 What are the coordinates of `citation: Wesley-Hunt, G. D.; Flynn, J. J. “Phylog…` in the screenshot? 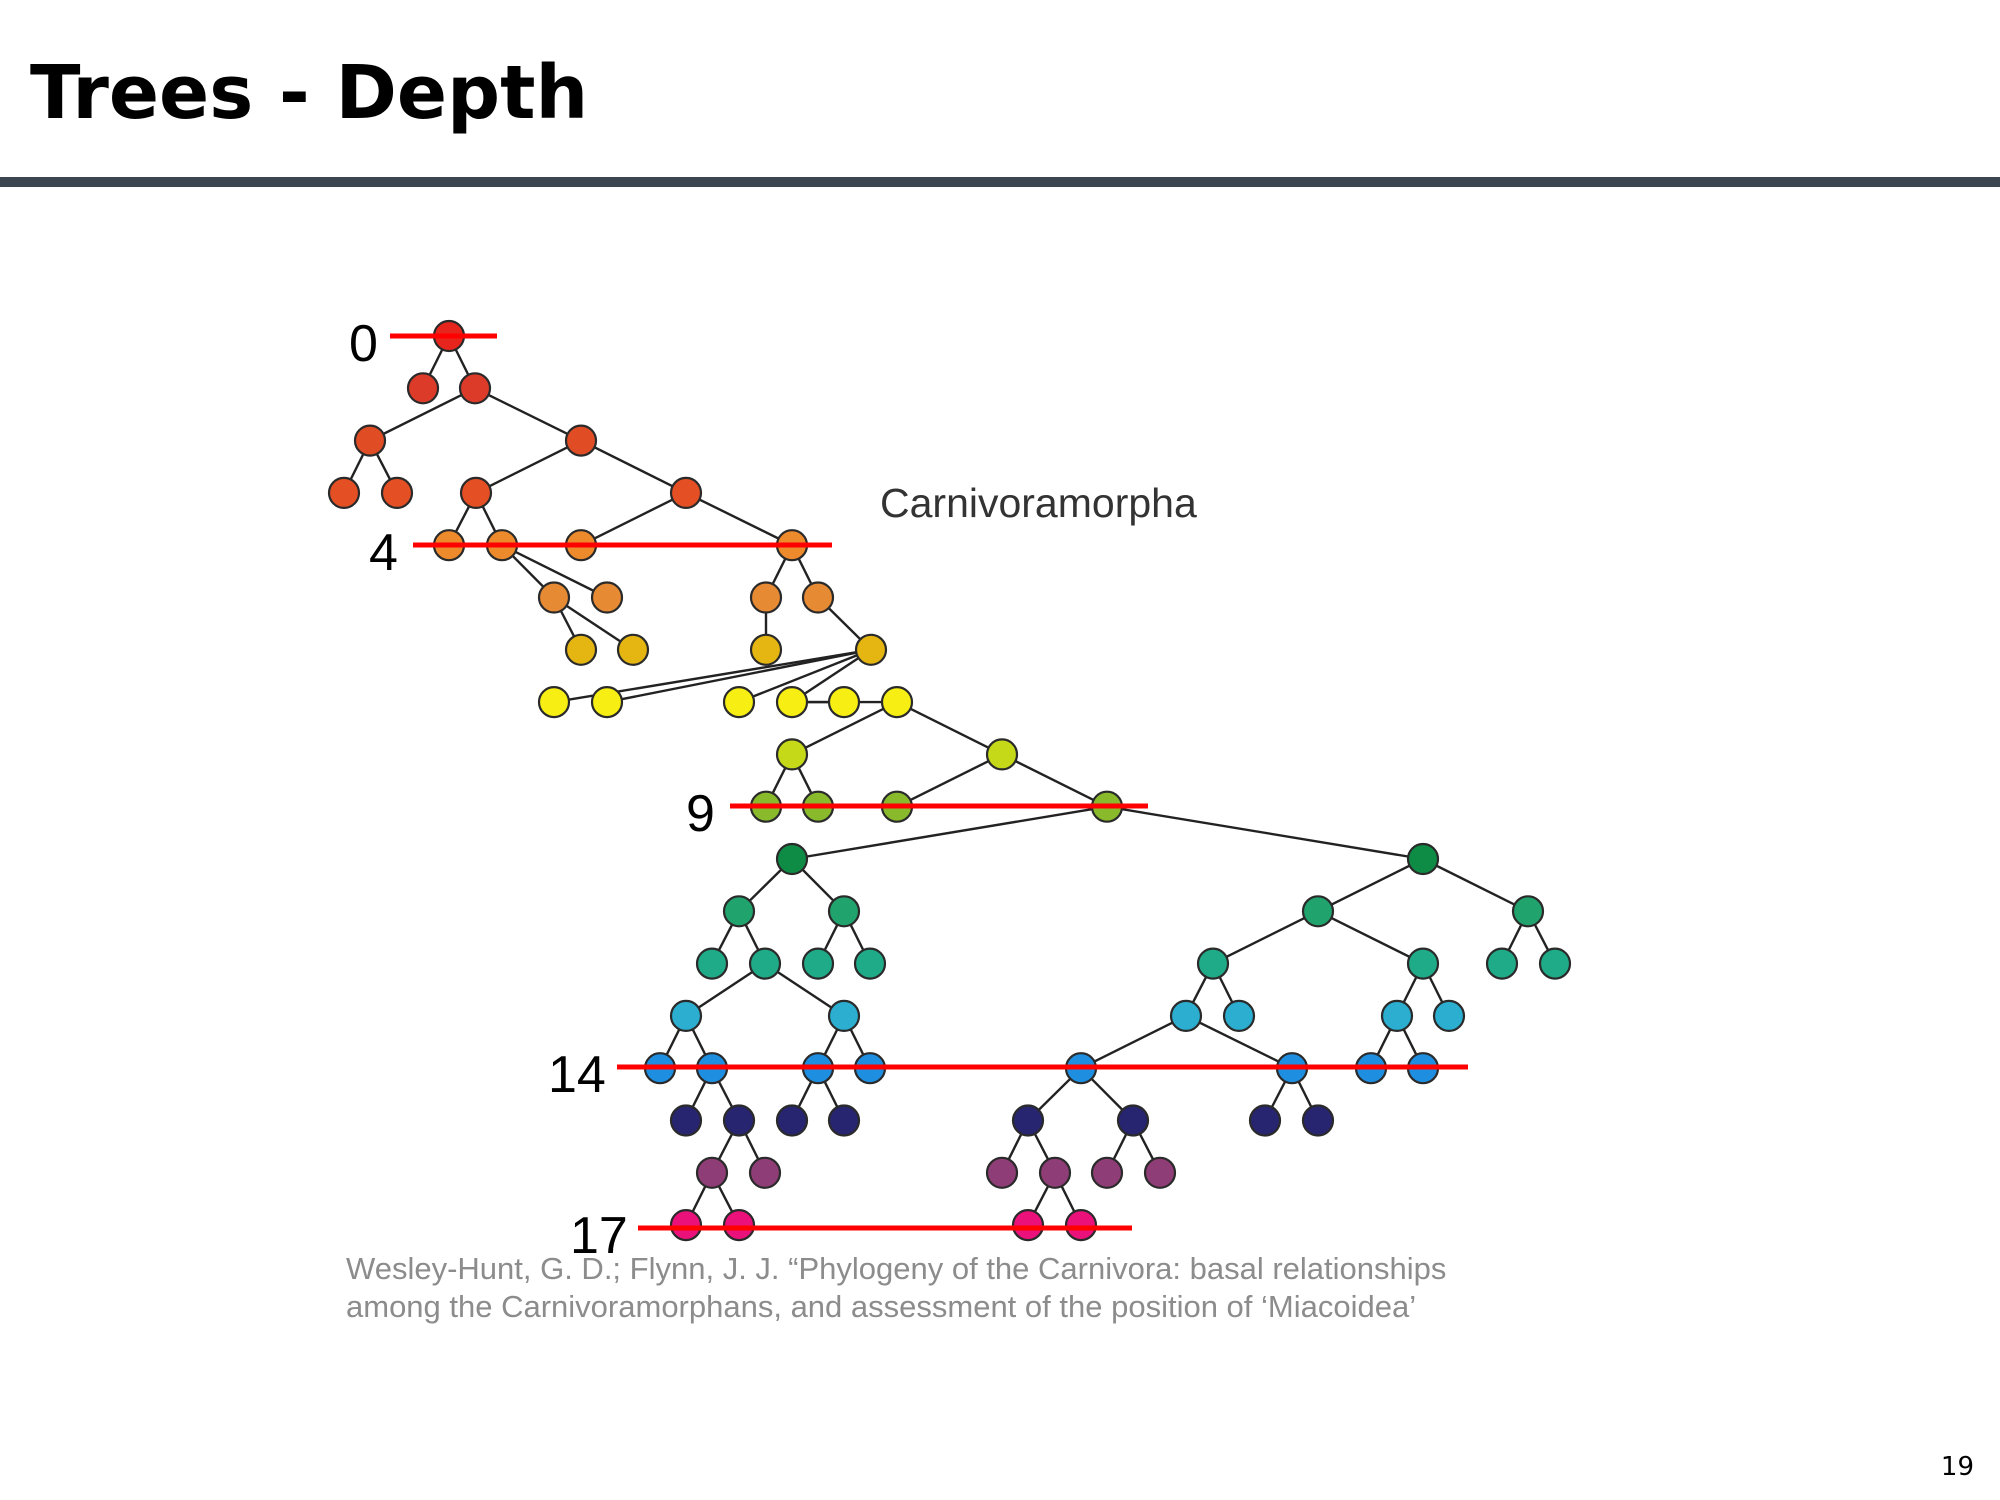 It's located at (996, 1288).